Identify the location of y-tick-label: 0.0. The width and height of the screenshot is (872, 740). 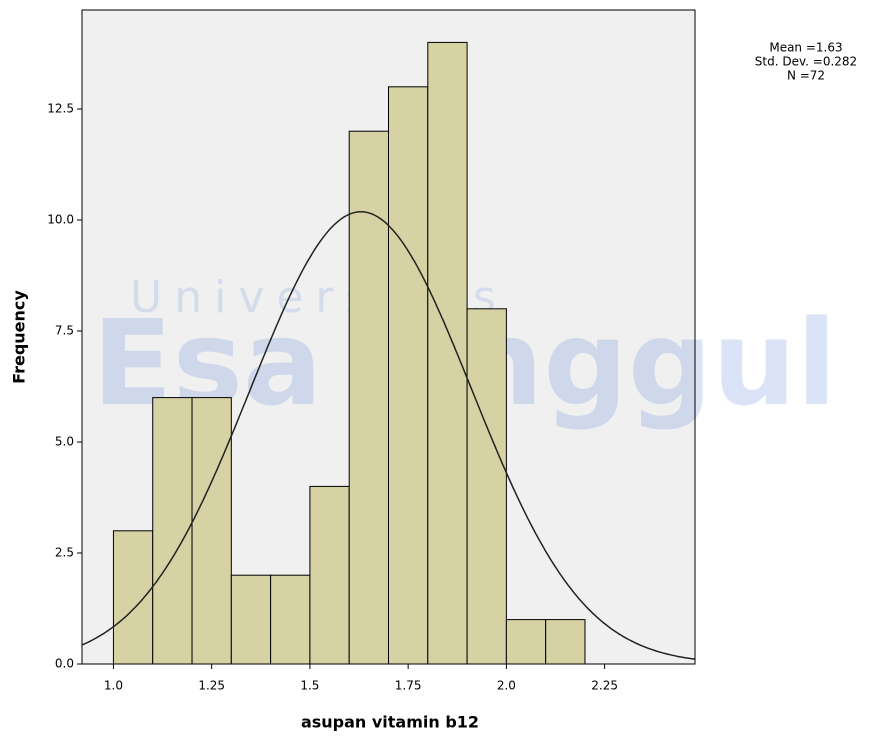
(64, 664).